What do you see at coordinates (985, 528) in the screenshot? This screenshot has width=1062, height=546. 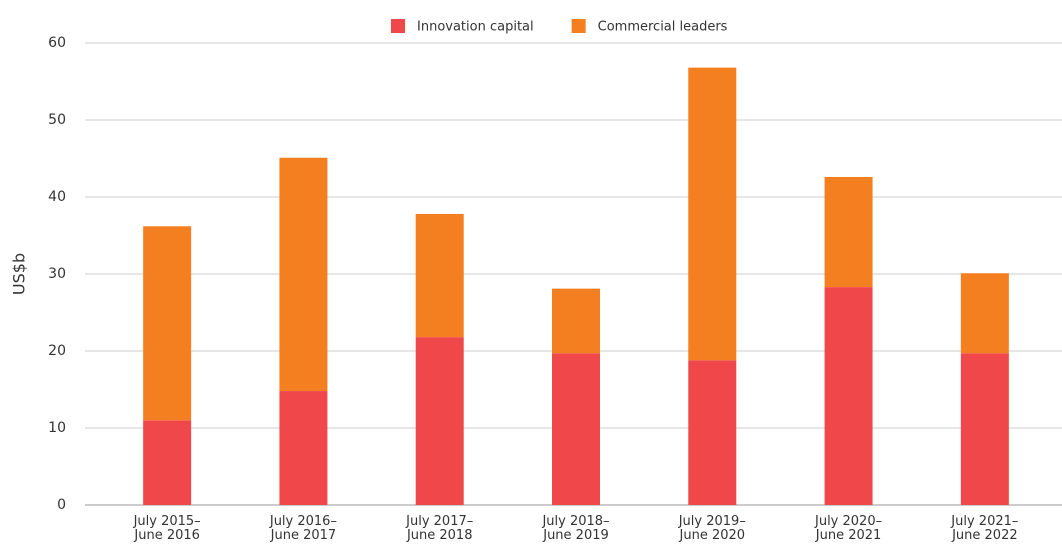 I see `x-tick-label: July 2021– June 2022` at bounding box center [985, 528].